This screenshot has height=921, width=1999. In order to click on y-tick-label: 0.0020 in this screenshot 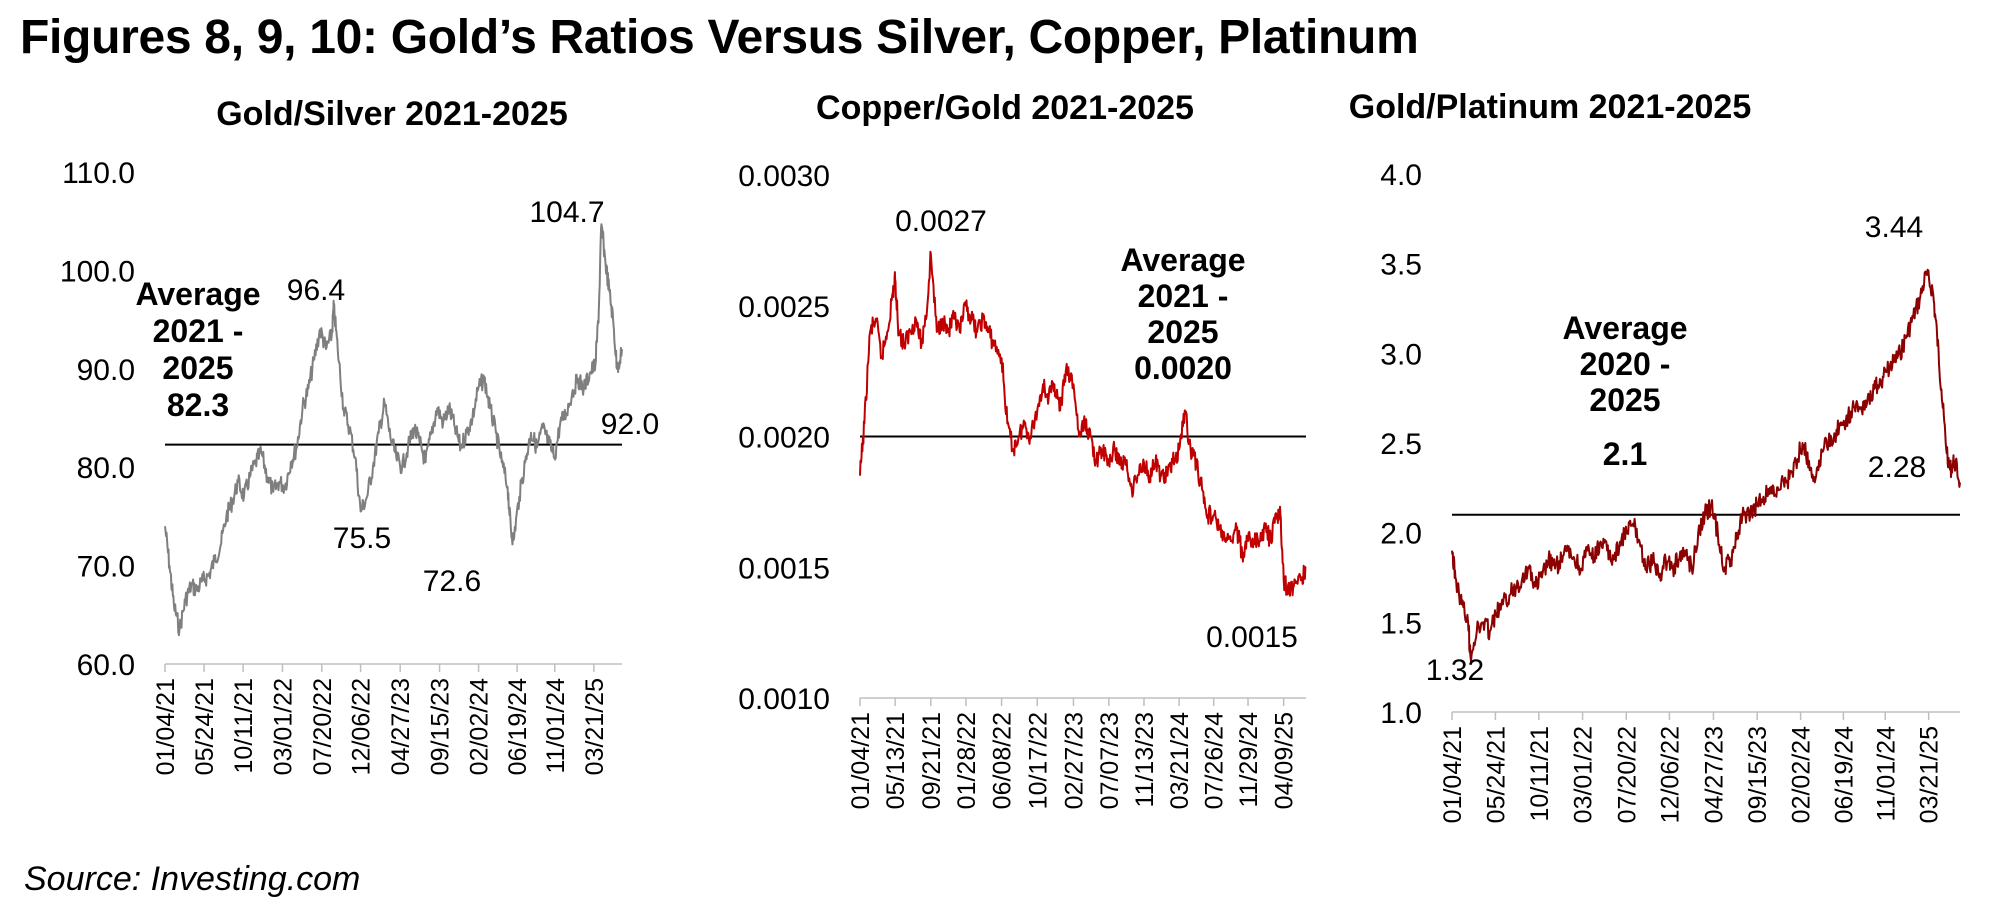, I will do `click(784, 438)`.